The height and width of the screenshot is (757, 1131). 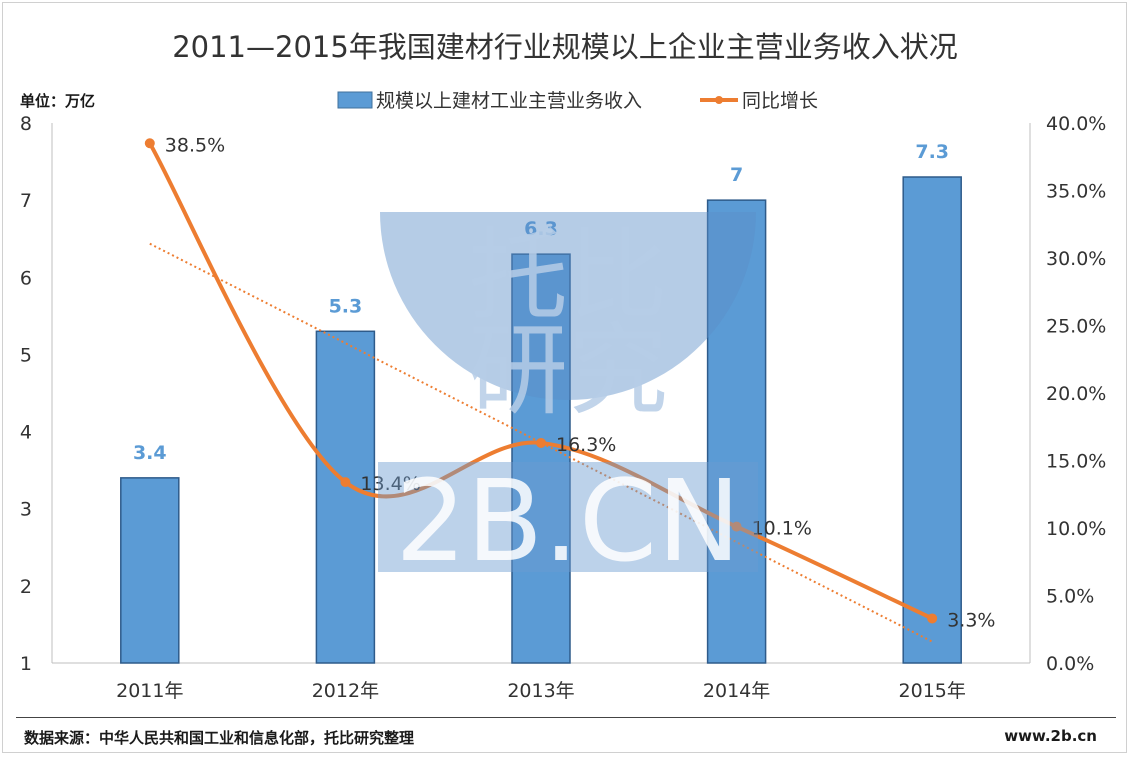 I want to click on y-right-tick-label: 25.0%, so click(x=1076, y=327).